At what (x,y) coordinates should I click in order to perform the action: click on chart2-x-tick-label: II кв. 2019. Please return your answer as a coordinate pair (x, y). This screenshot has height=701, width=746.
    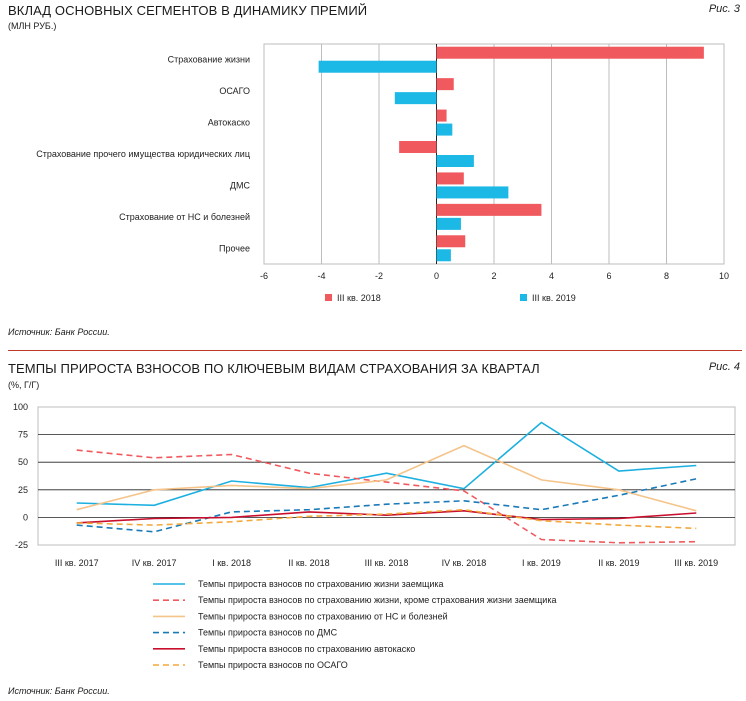
    Looking at the image, I should click on (618, 563).